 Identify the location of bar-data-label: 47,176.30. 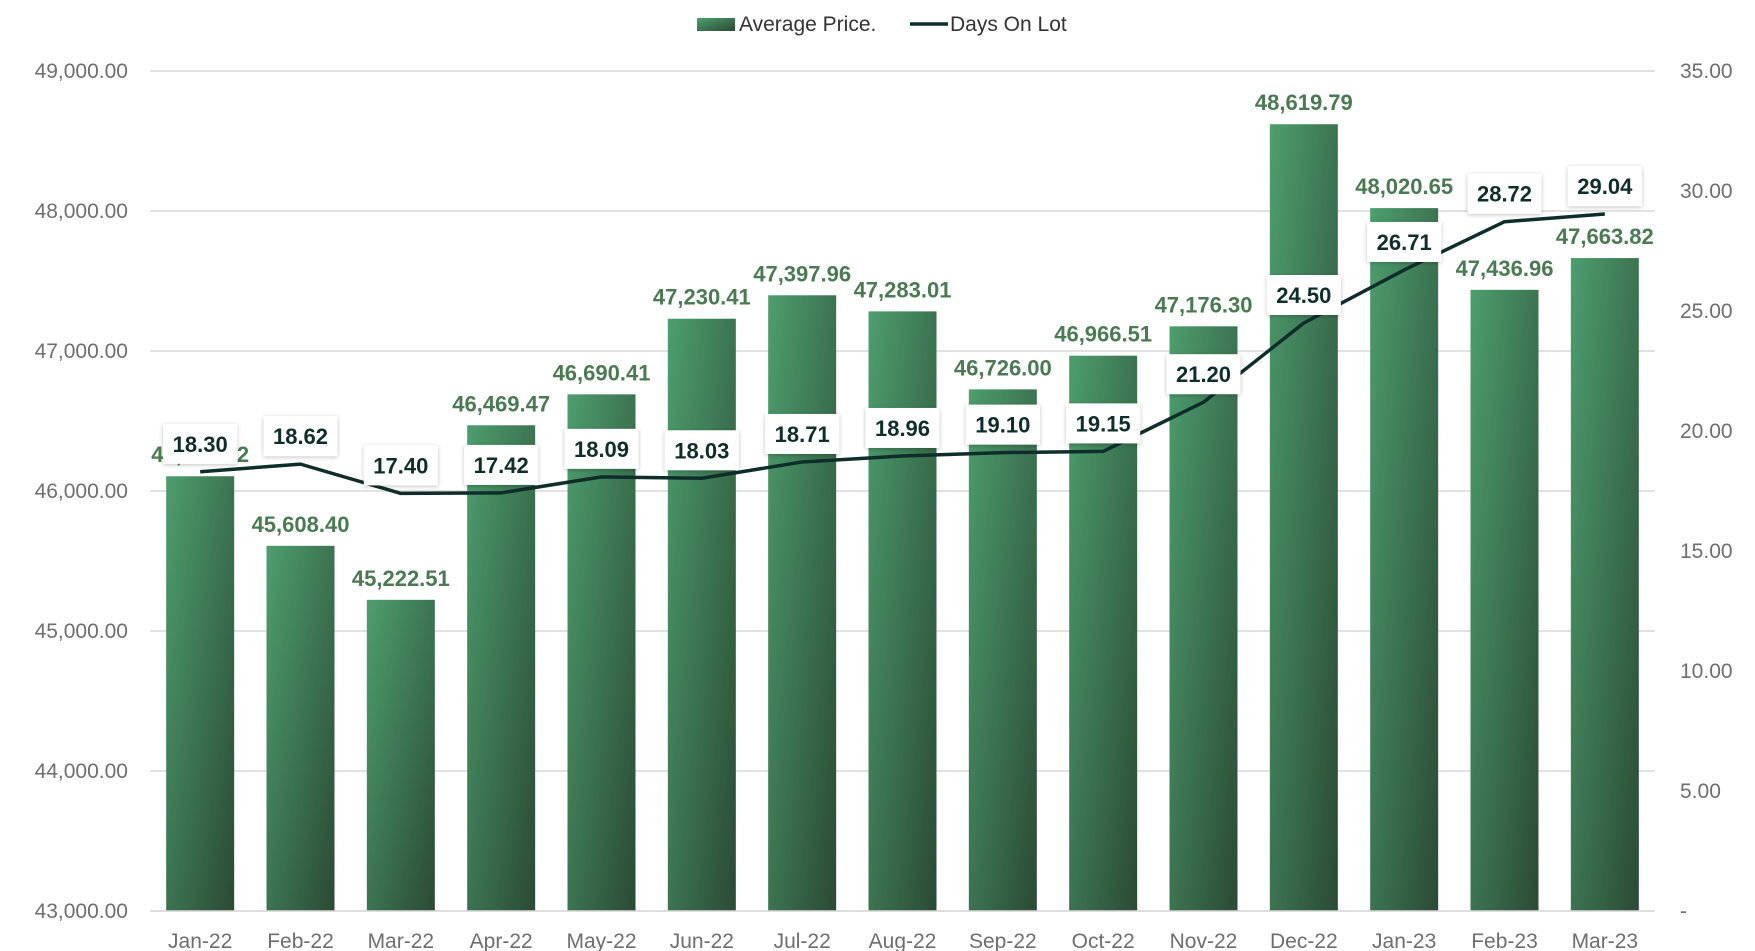
(1204, 304).